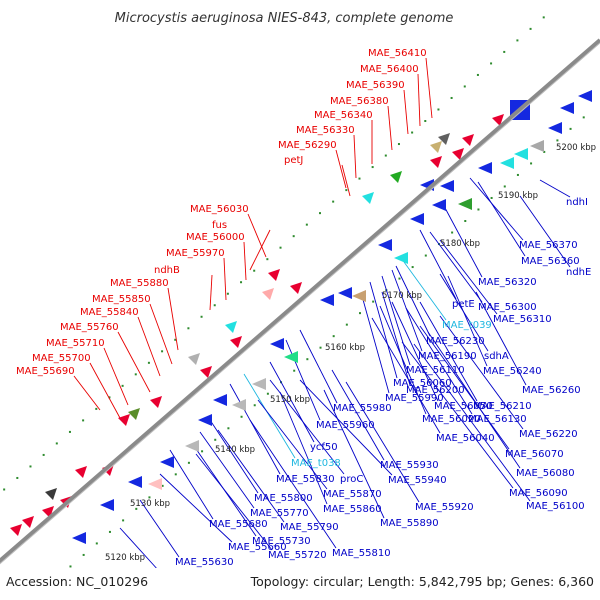 The height and width of the screenshot is (600, 600). What do you see at coordinates (235, 450) in the screenshot?
I see `tick-label: 5140 kbp` at bounding box center [235, 450].